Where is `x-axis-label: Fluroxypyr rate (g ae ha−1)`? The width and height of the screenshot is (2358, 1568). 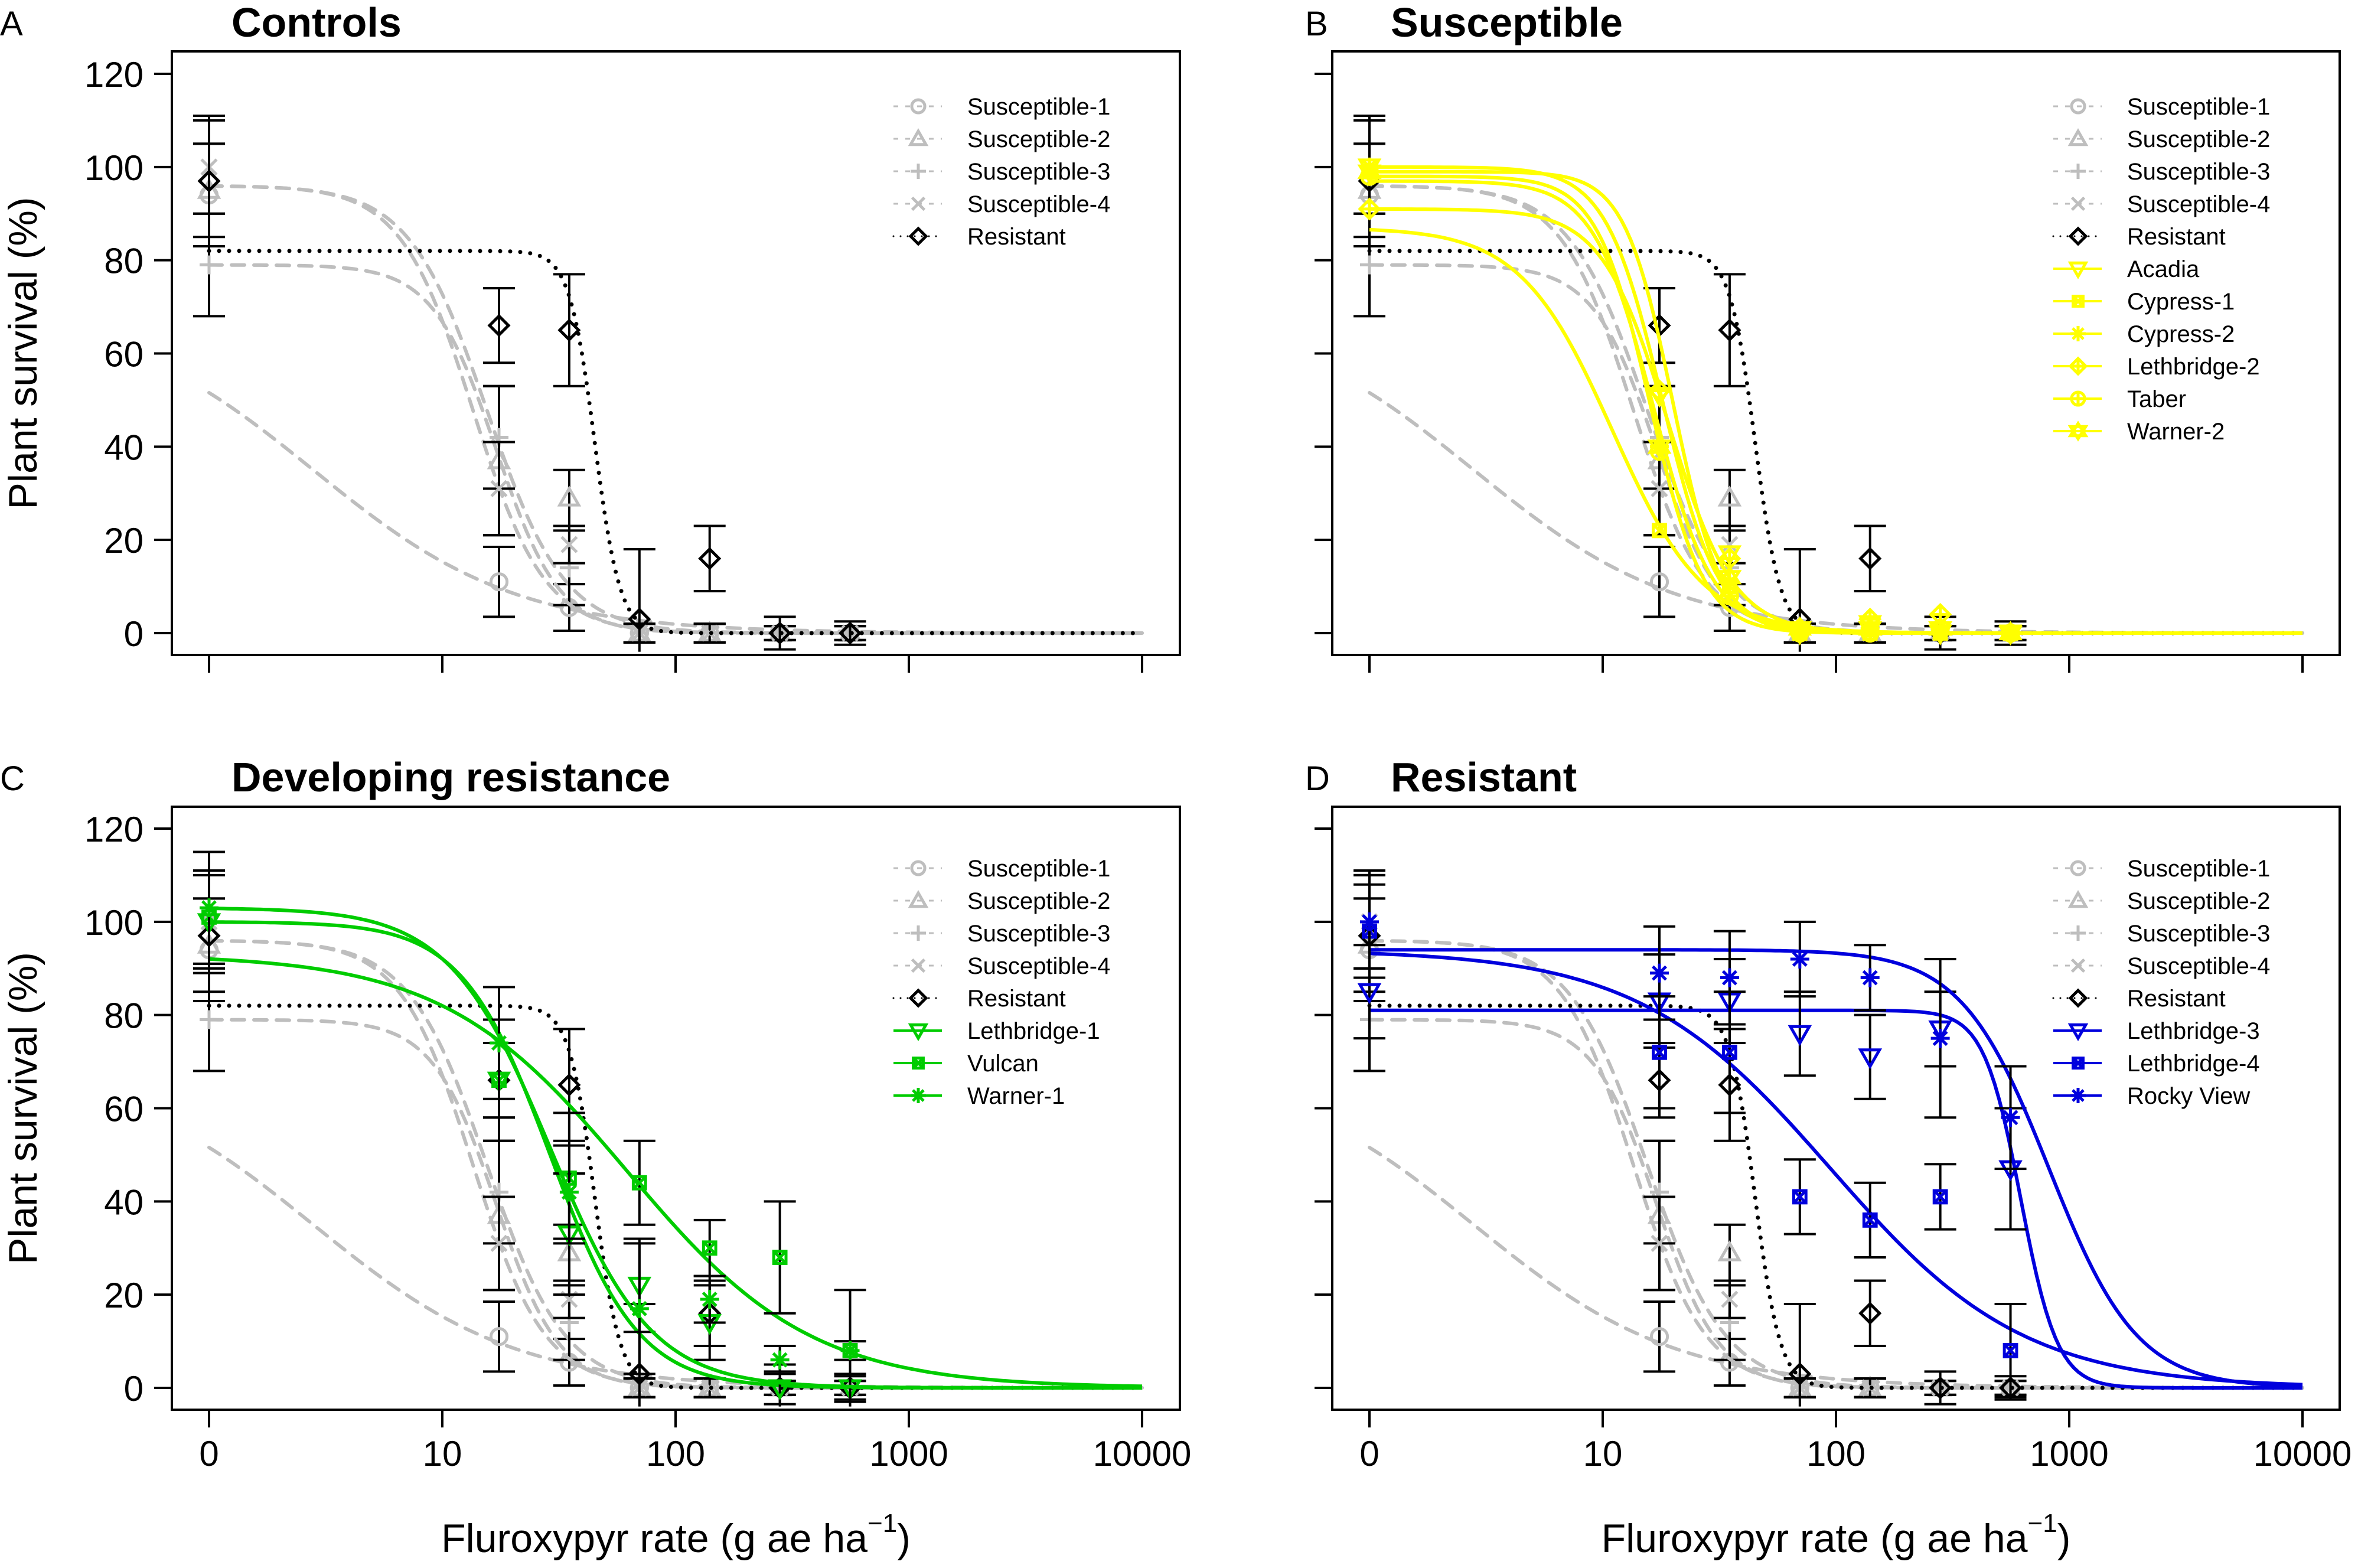 x-axis-label: Fluroxypyr rate (g ae ha−1) is located at coordinates (676, 1535).